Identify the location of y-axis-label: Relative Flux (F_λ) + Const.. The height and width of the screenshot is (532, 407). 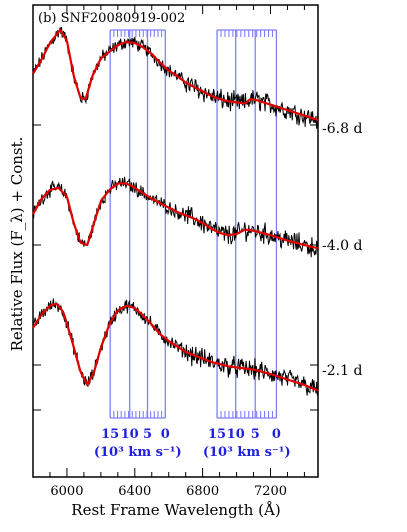
(17, 244).